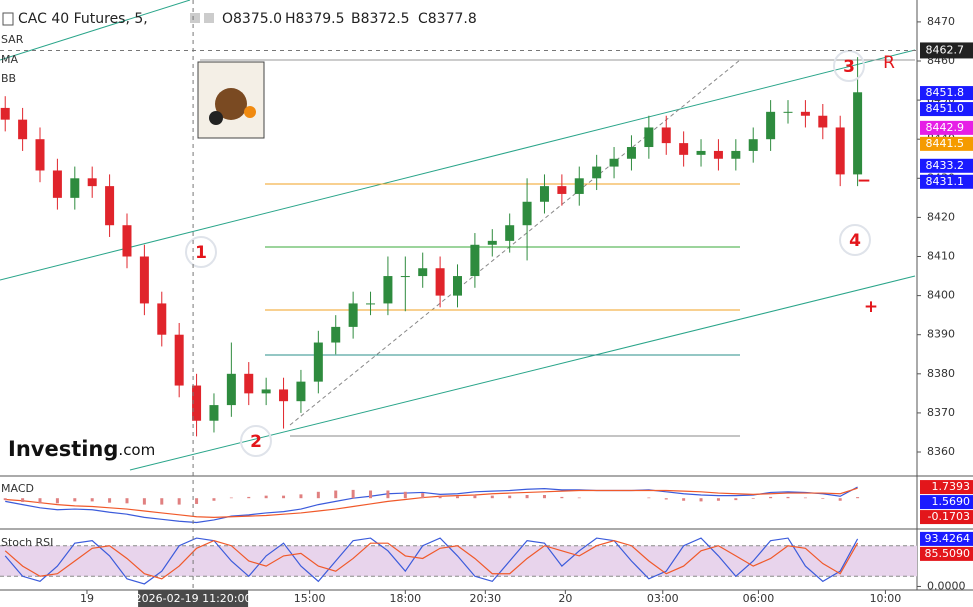  Describe the element at coordinates (951, 501) in the screenshot. I see `value-tag-label: 1.5690` at that location.